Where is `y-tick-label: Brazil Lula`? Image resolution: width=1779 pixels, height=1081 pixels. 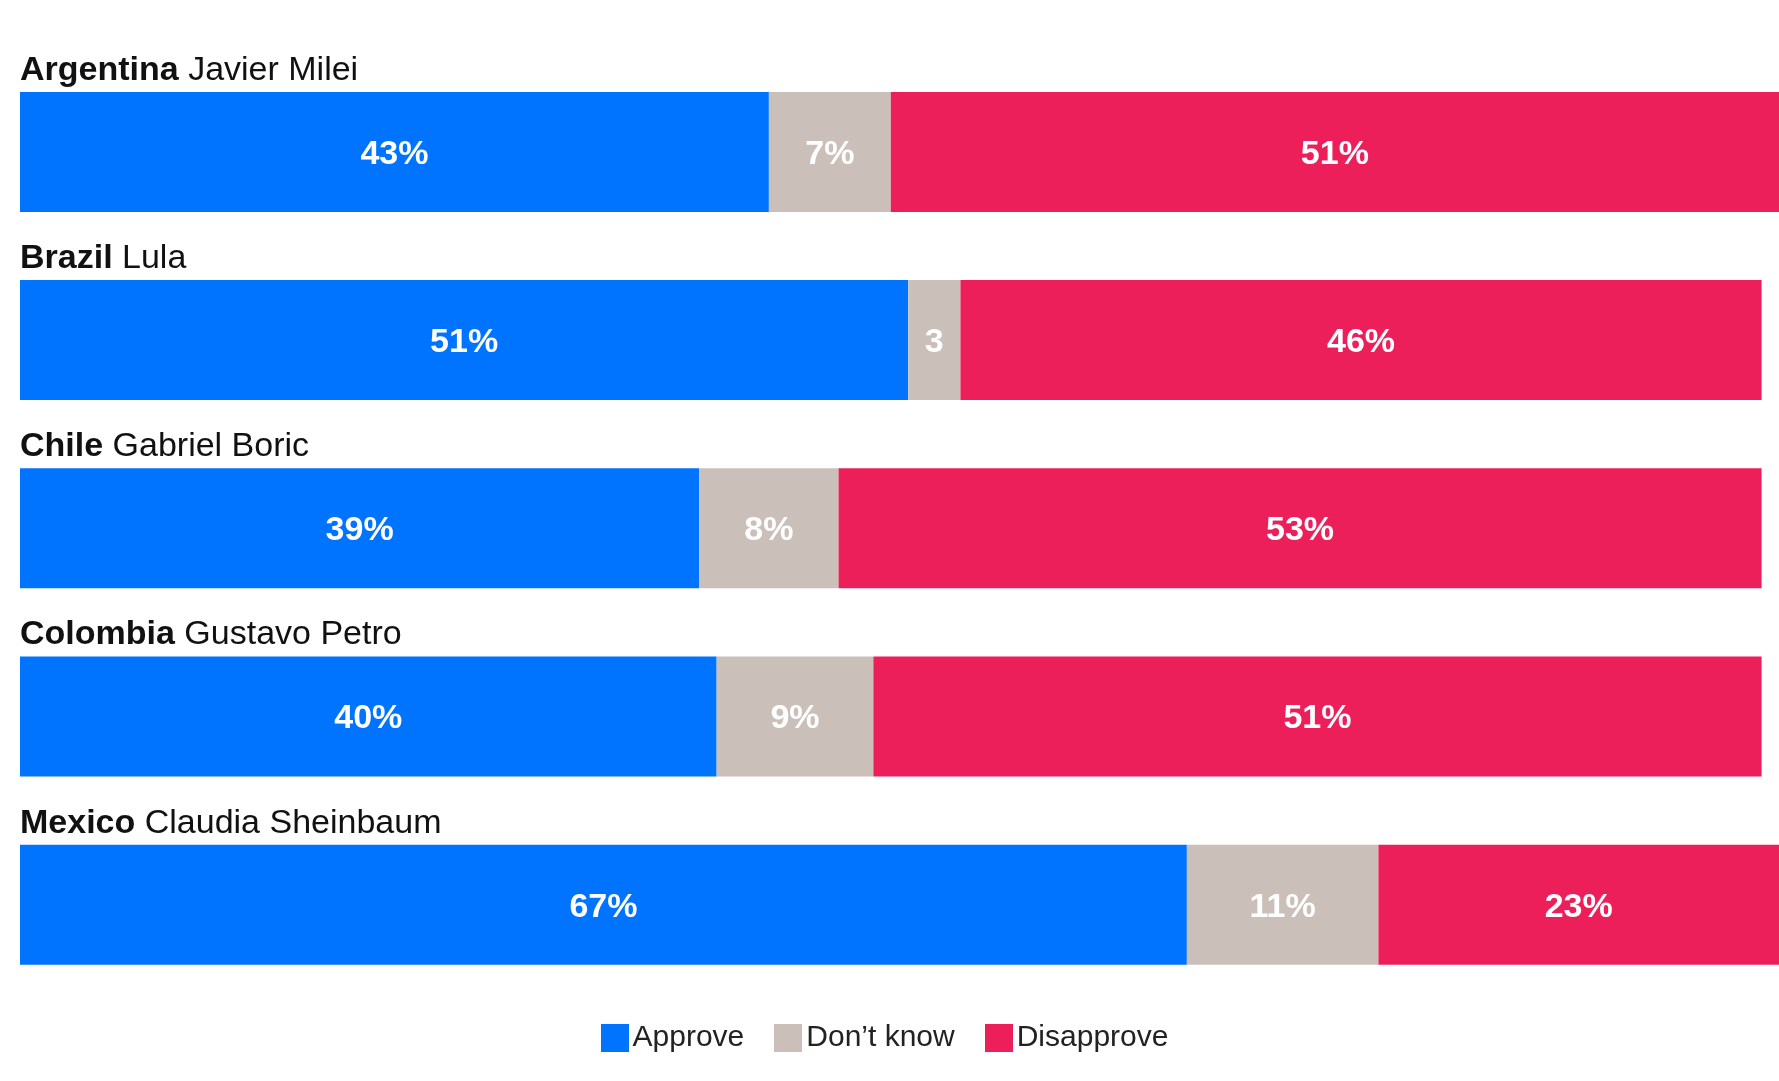 y-tick-label: Brazil Lula is located at coordinates (103, 256).